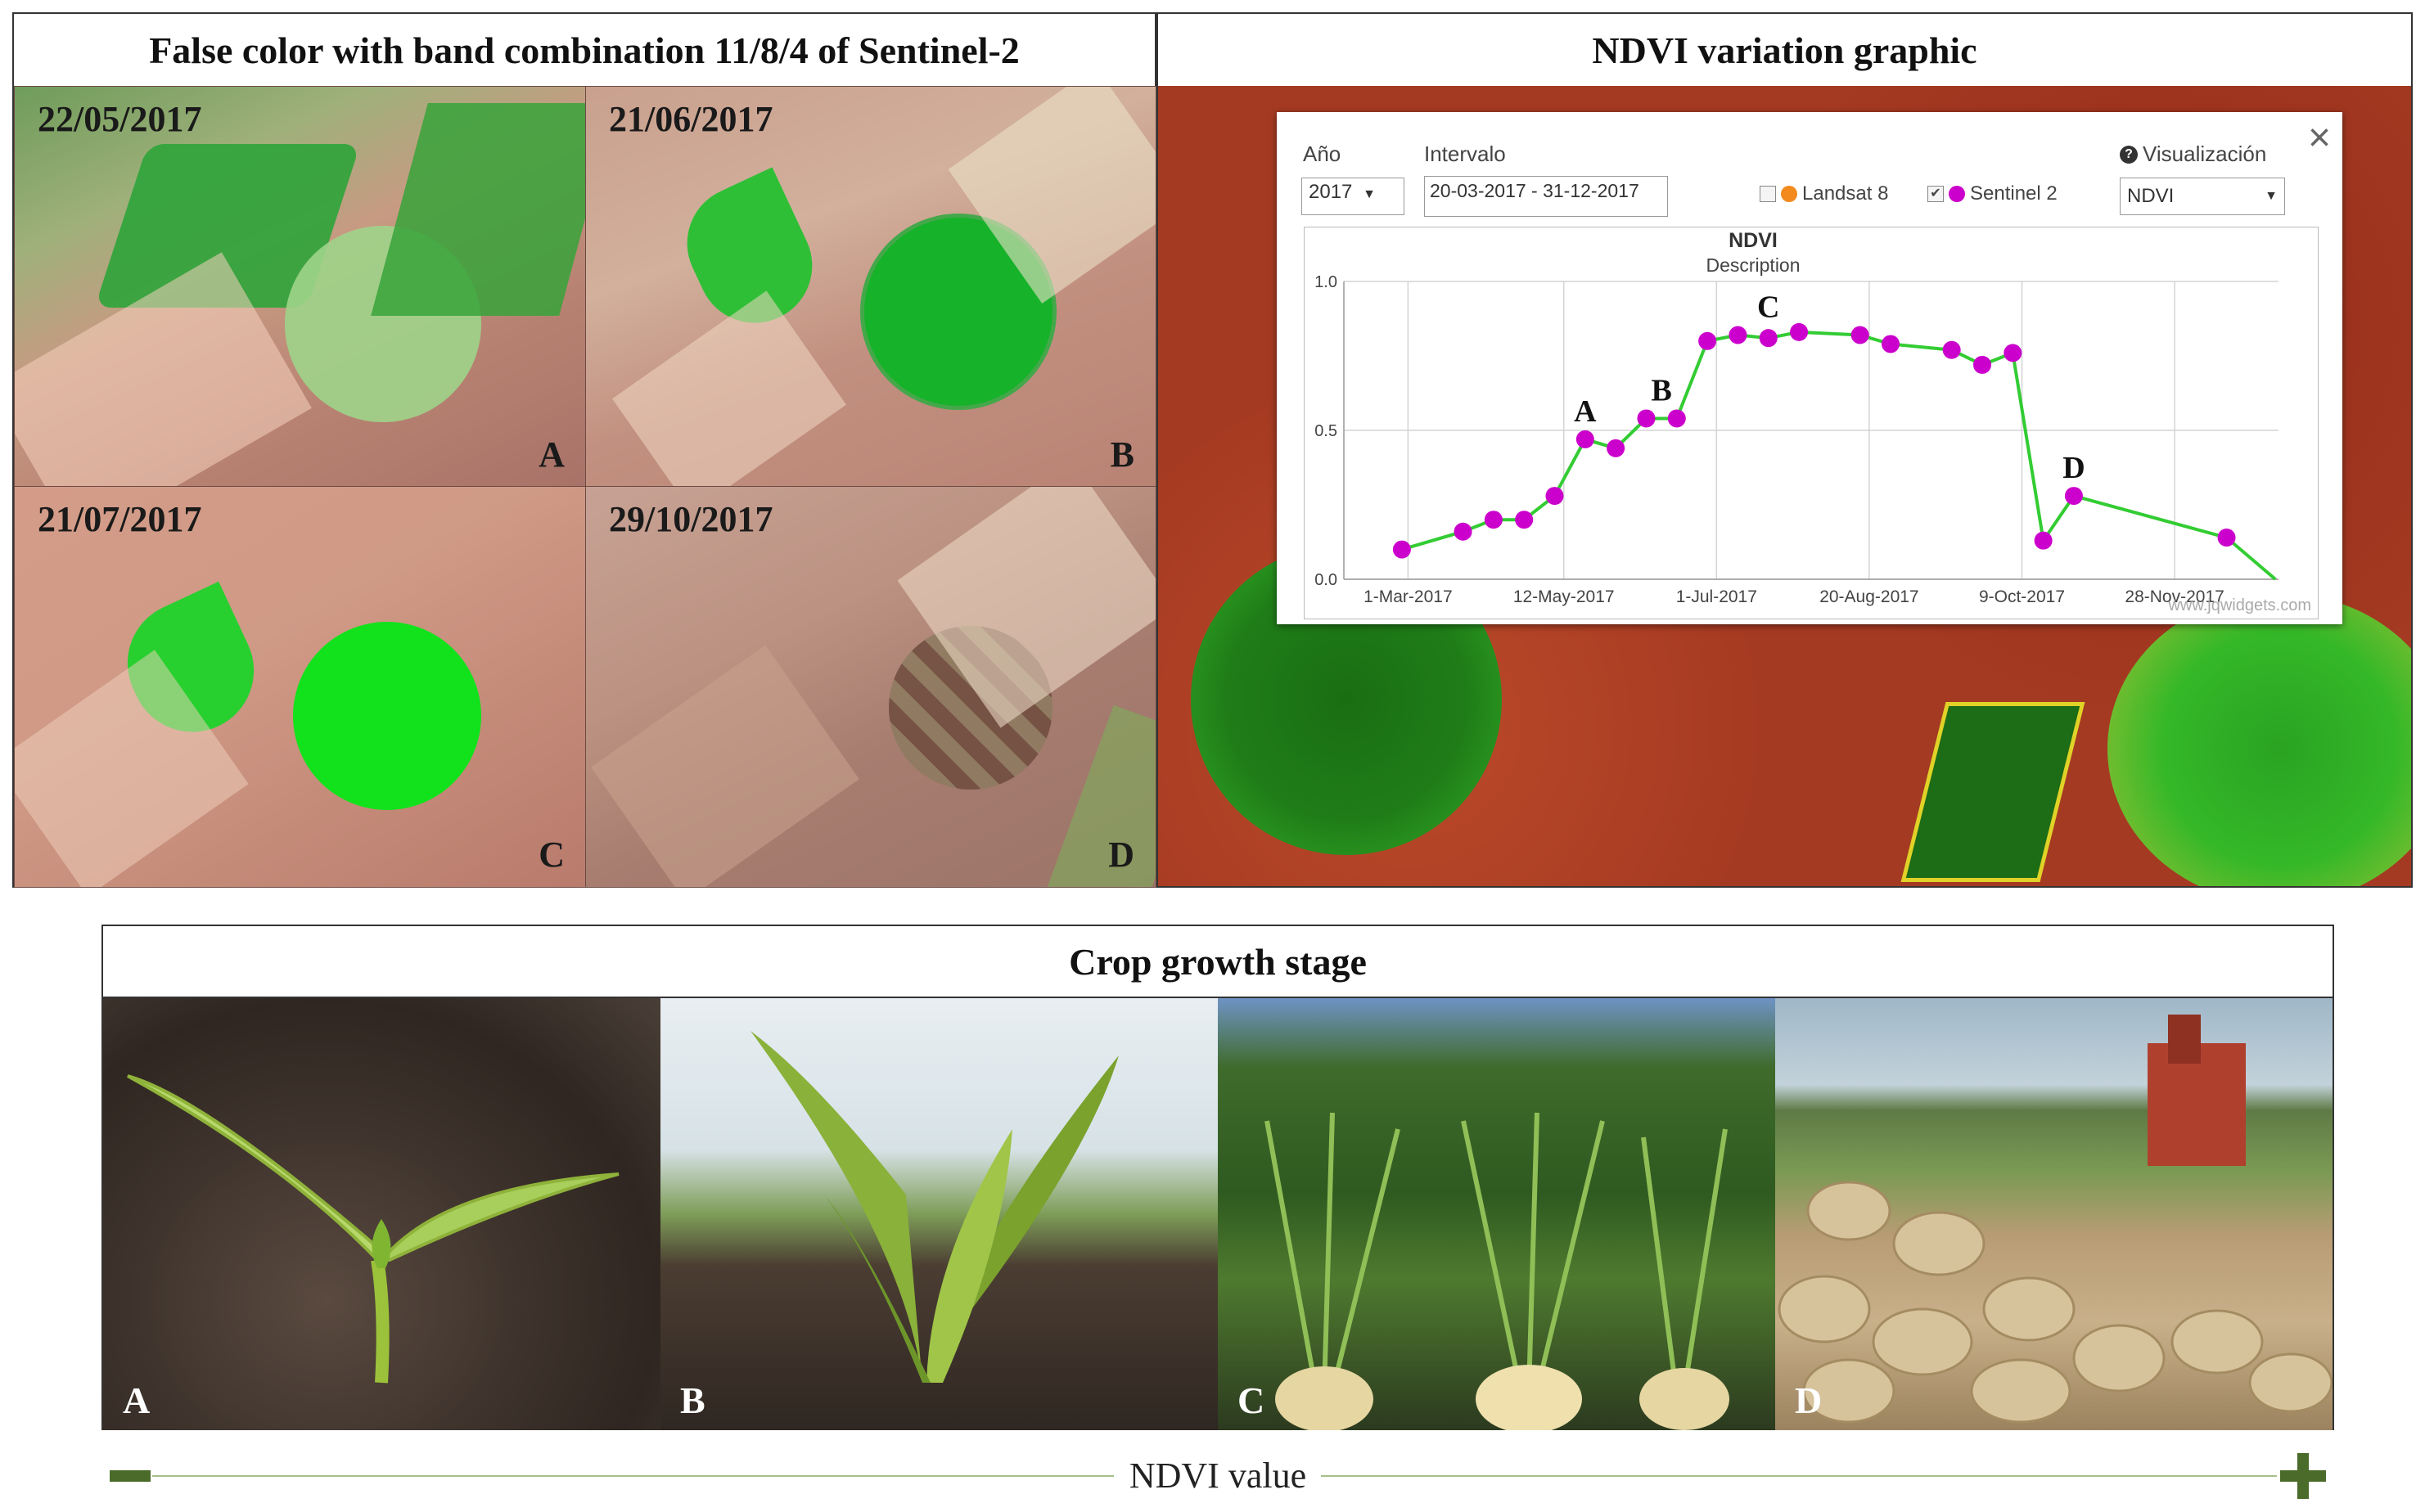 Image resolution: width=2425 pixels, height=1512 pixels. I want to click on axis-line-right, so click(1799, 1476).